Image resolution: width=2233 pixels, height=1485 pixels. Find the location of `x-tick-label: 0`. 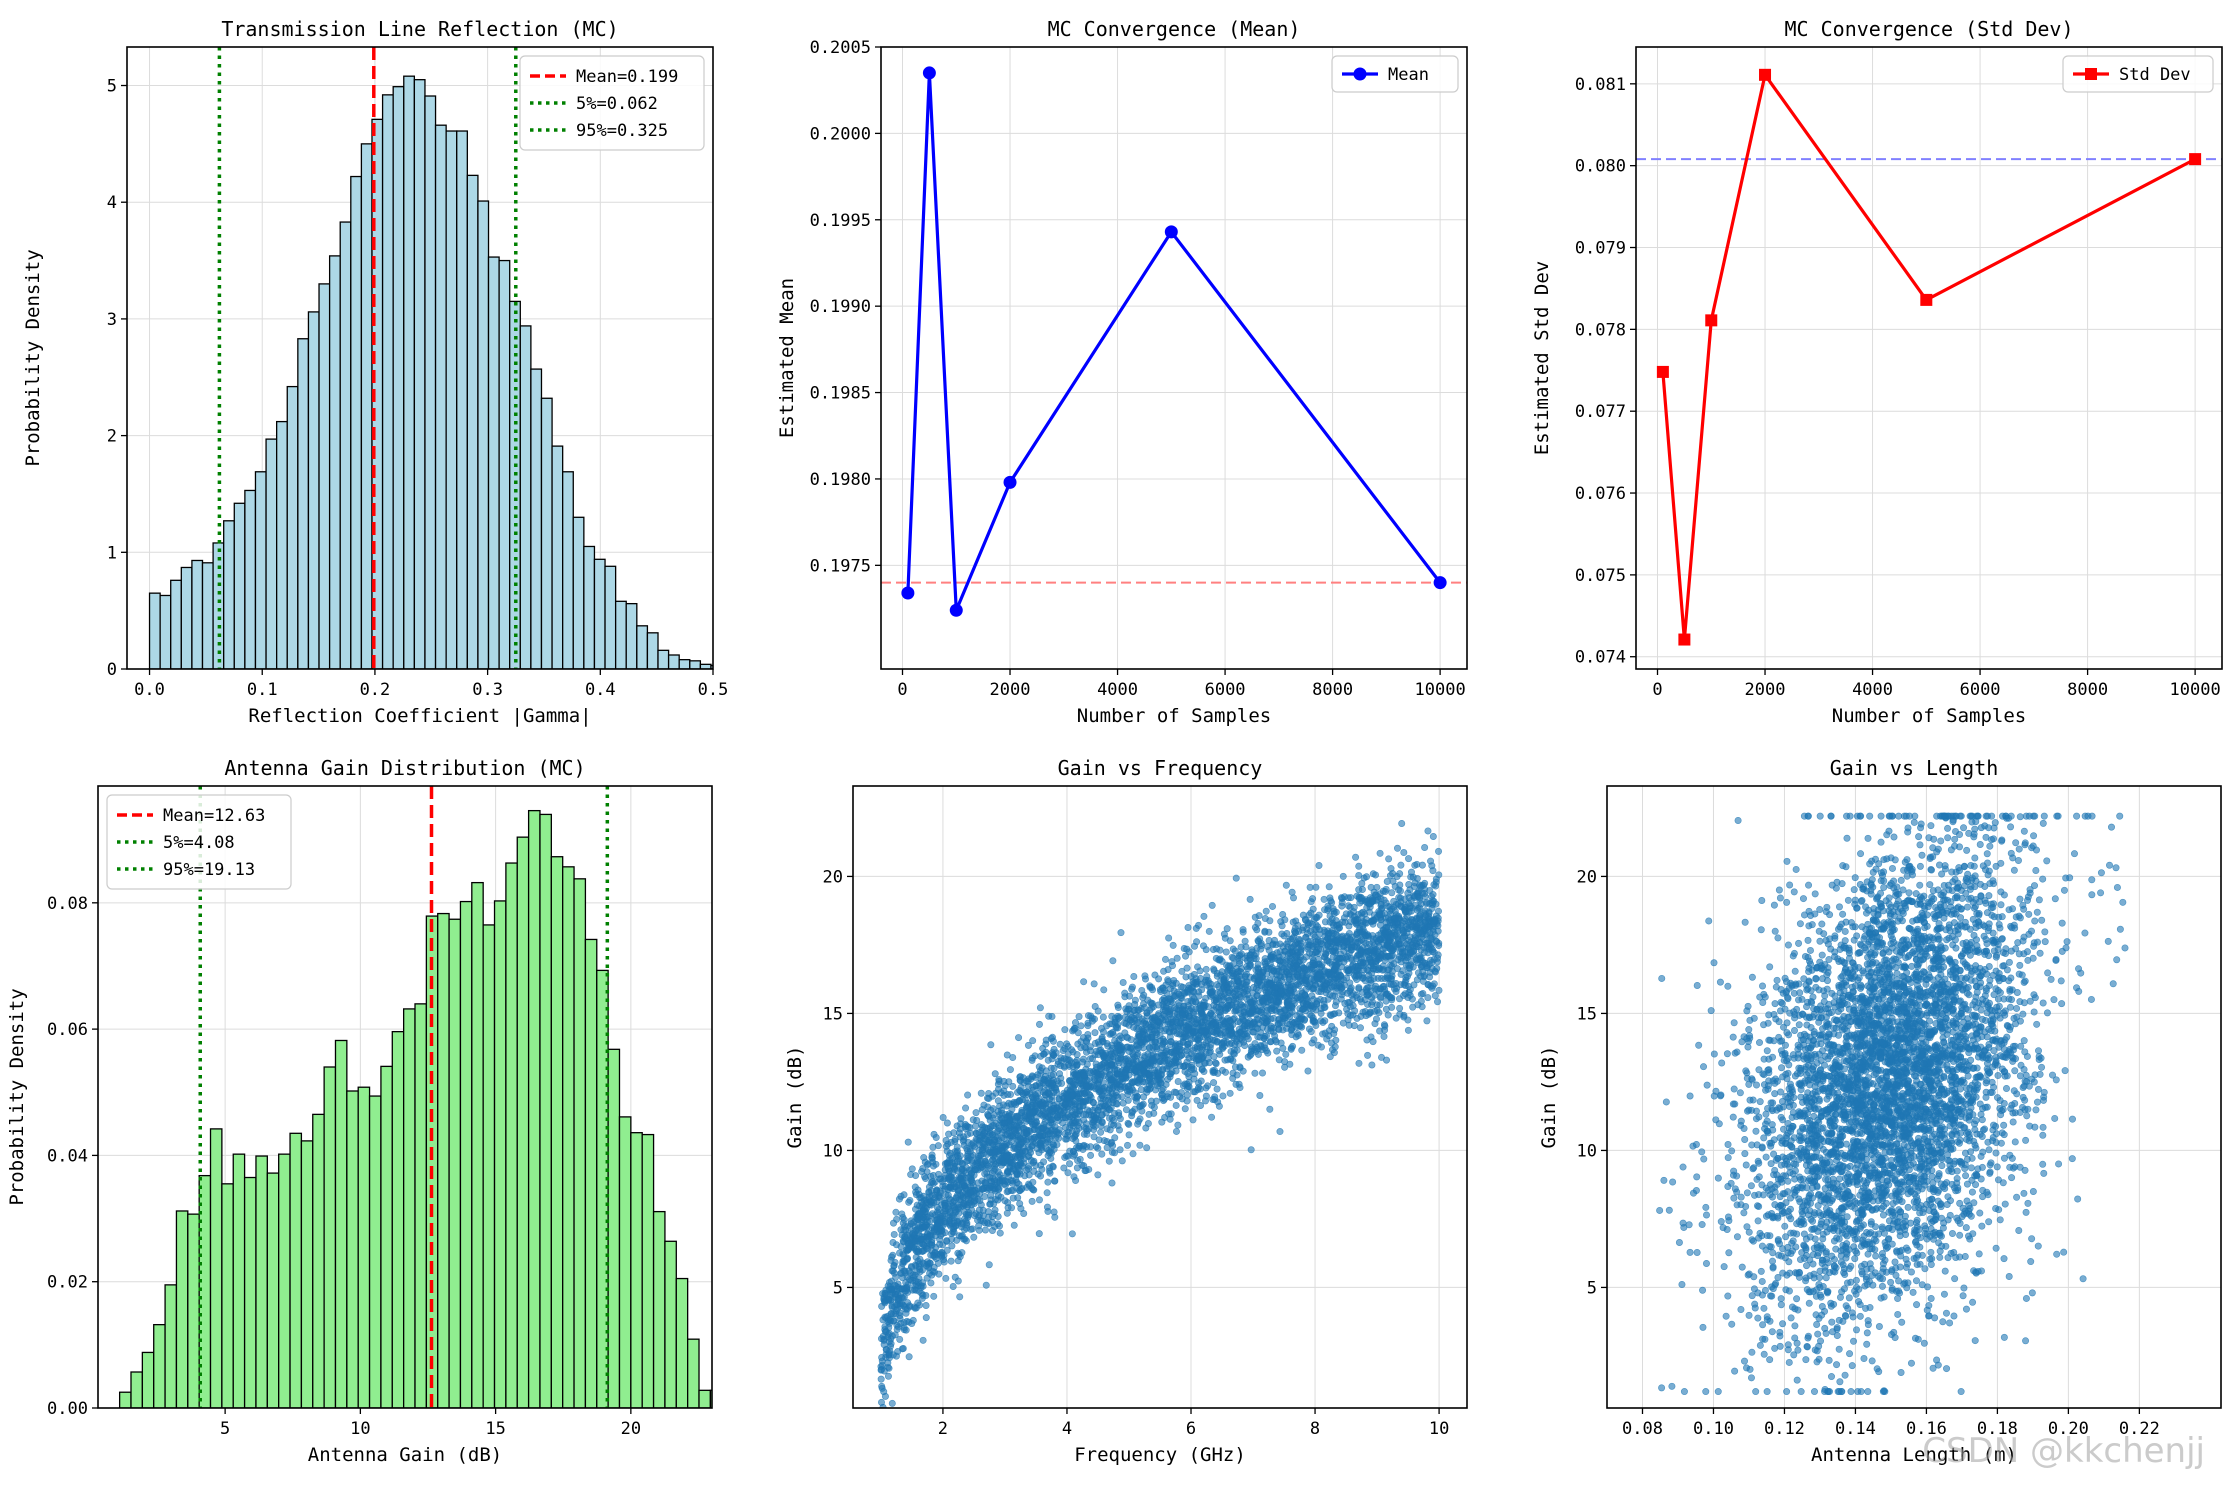

x-tick-label: 0 is located at coordinates (902, 690).